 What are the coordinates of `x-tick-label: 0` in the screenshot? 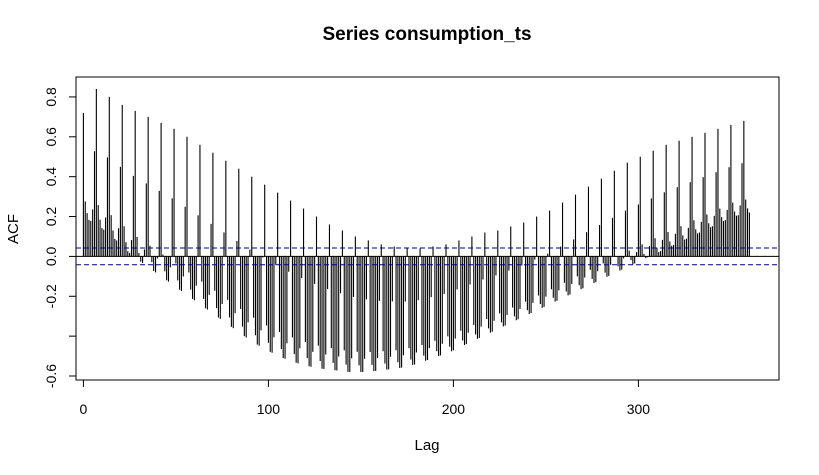 It's located at (84, 409).